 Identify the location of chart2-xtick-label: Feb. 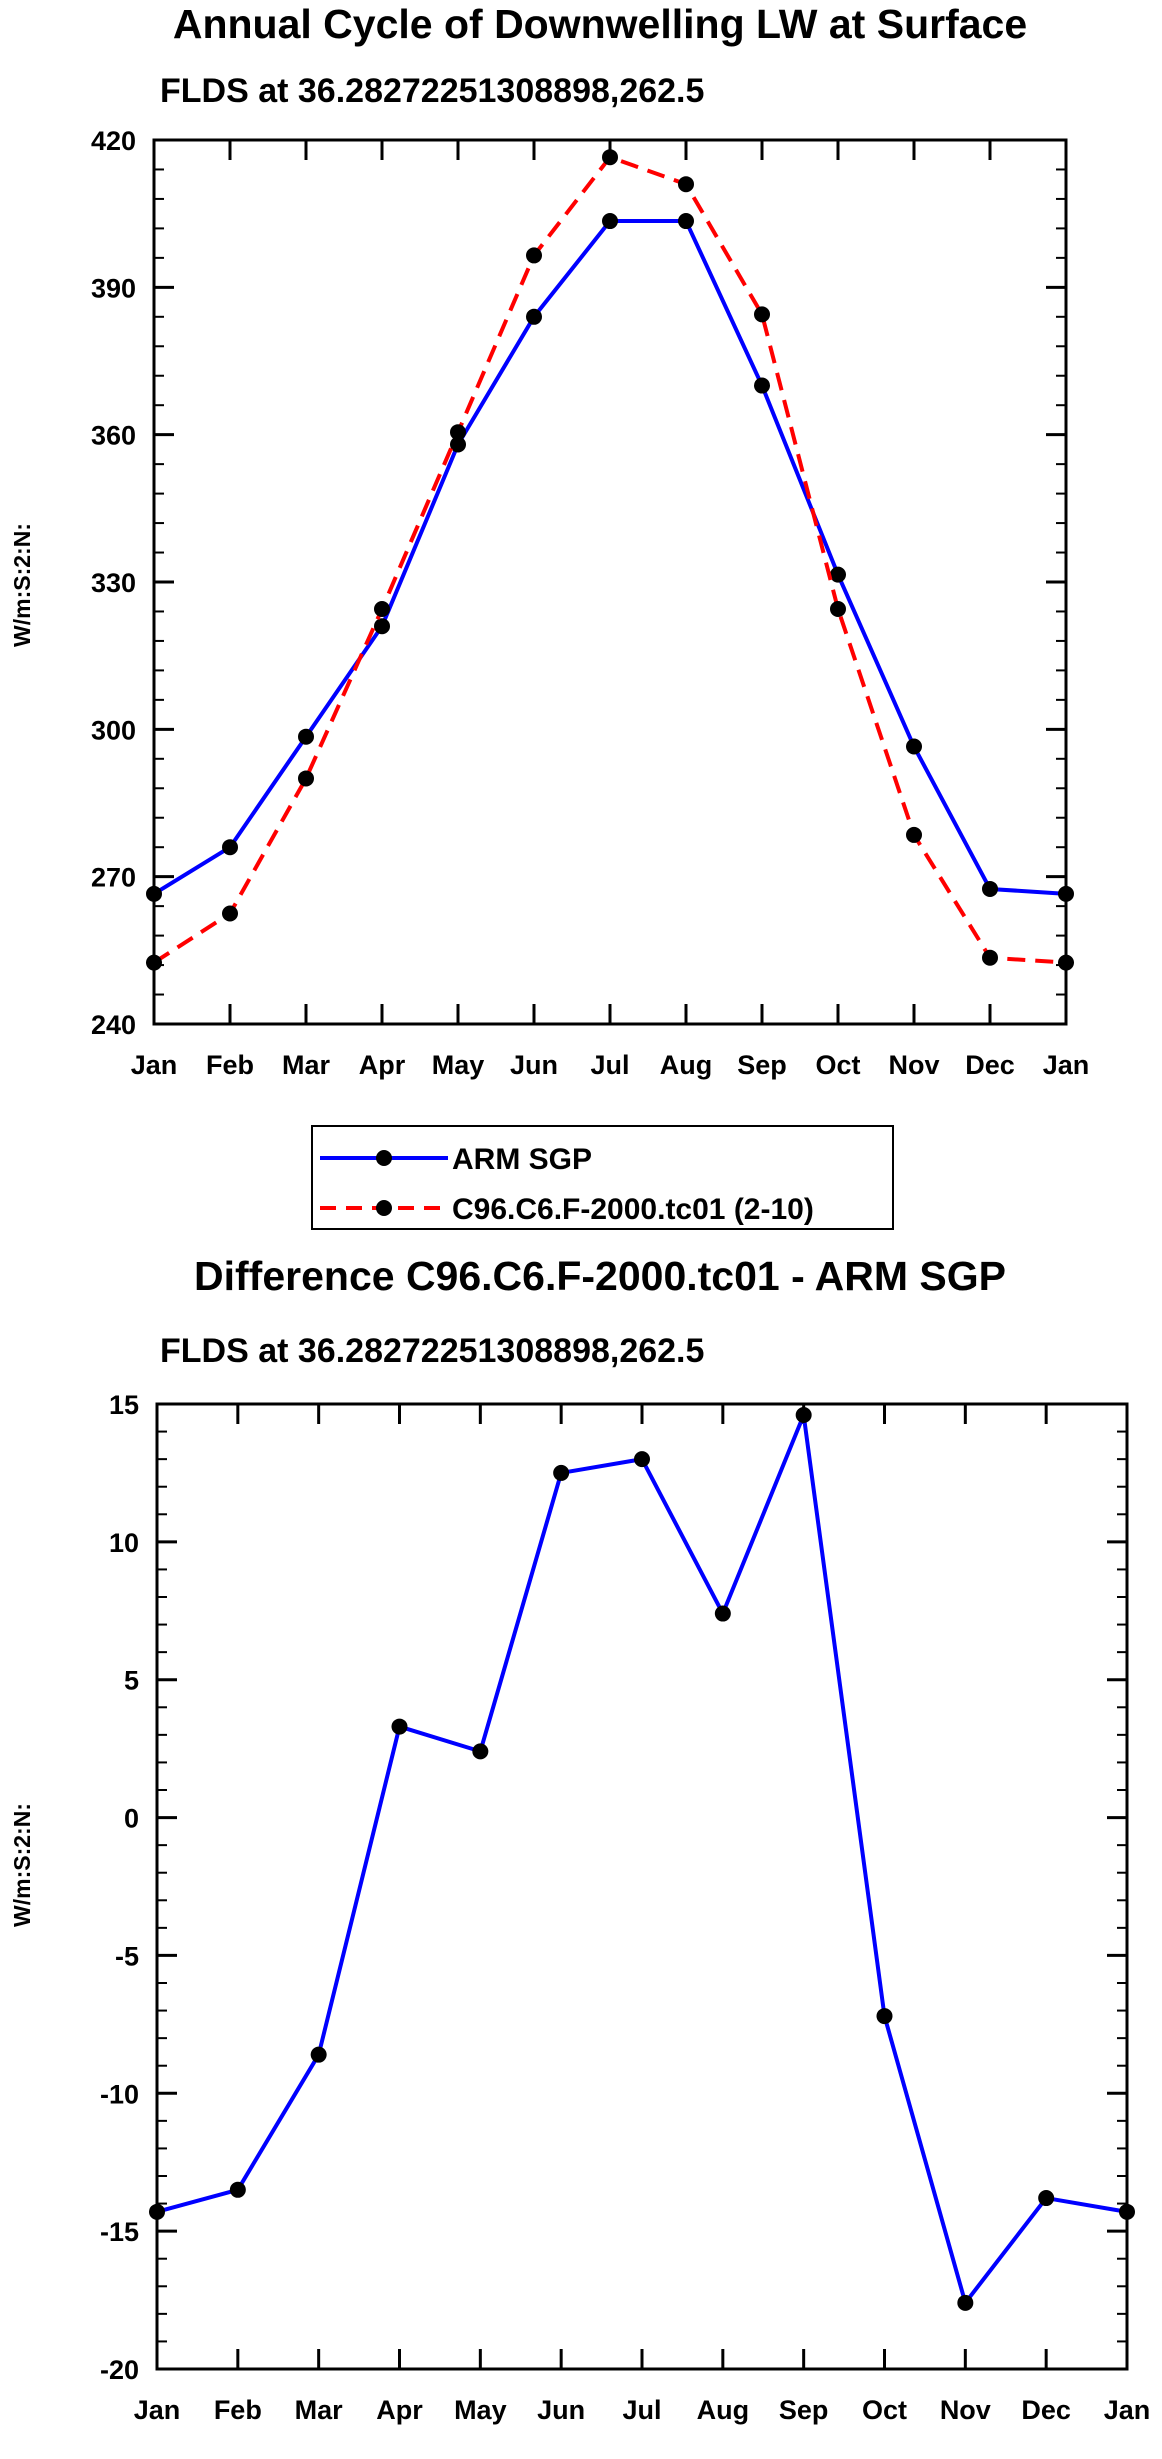
(238, 2410).